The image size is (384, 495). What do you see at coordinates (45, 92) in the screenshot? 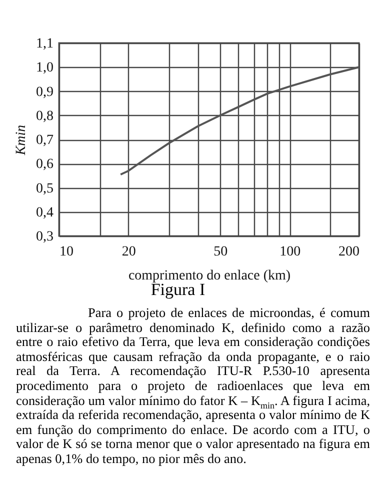
I see `y-tick-label: 0,9` at bounding box center [45, 92].